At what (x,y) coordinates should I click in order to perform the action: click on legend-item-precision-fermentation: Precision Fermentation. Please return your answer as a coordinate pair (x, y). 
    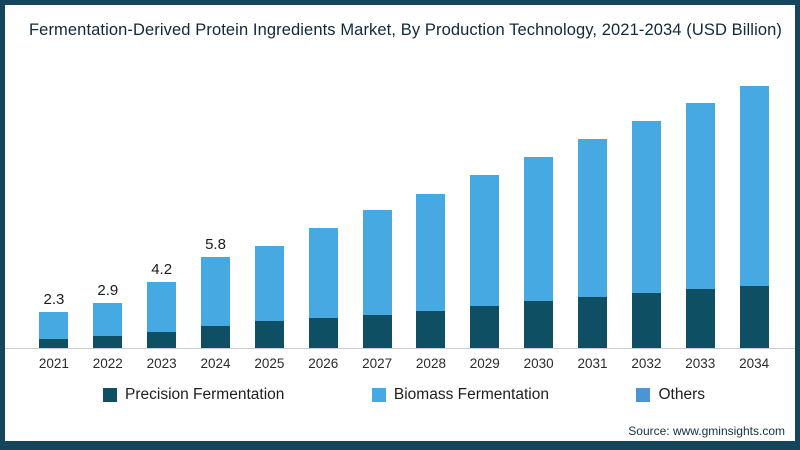
    Looking at the image, I should click on (193, 395).